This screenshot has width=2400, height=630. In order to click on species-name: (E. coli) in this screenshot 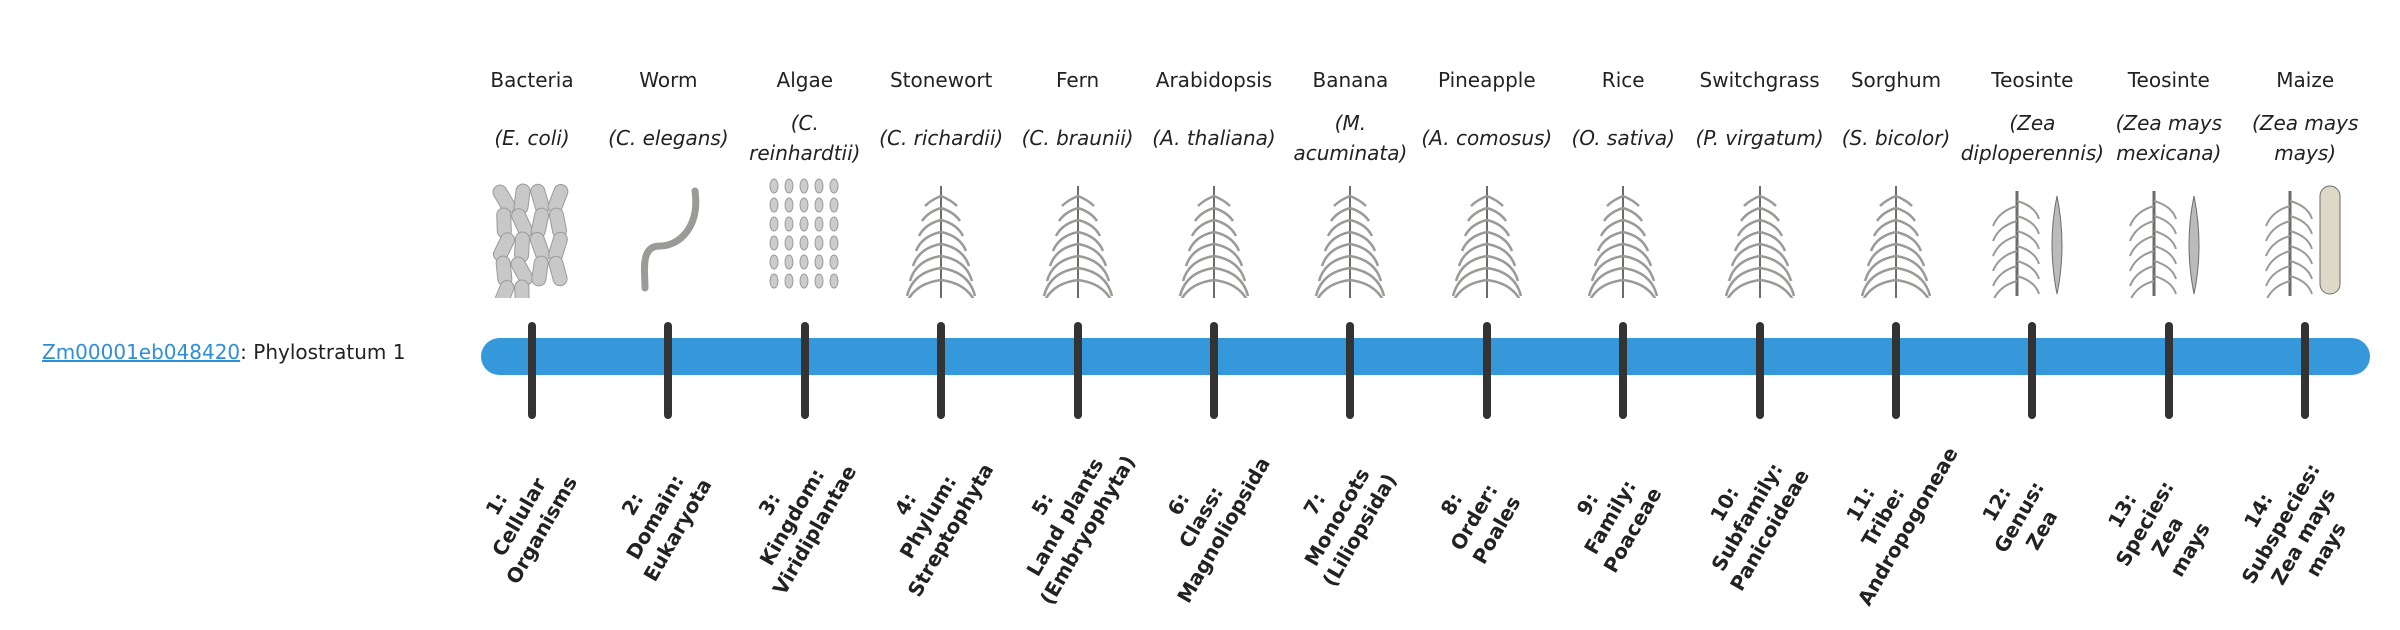, I will do `click(532, 138)`.